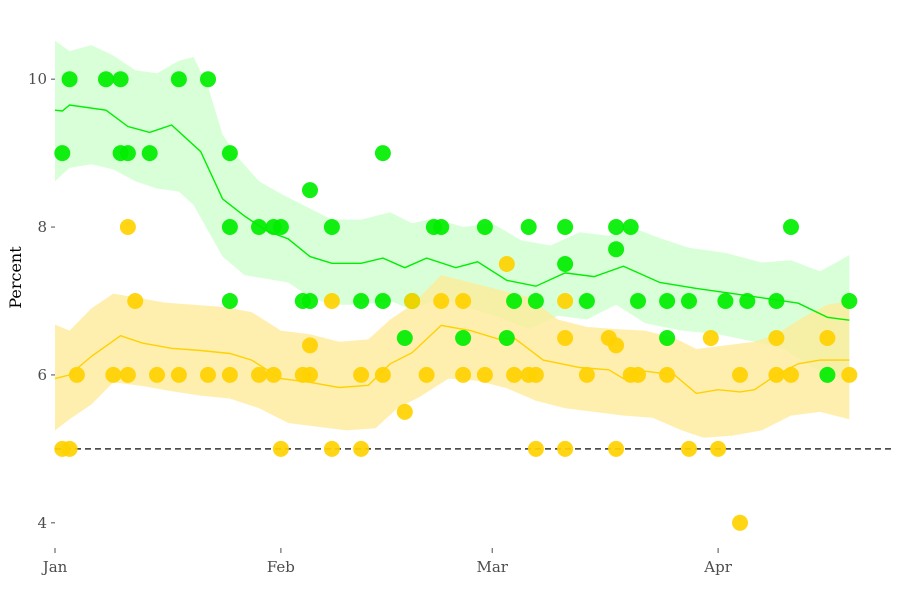 This screenshot has height=600, width=900. Describe the element at coordinates (717, 567) in the screenshot. I see `x-tick-label: Apr` at that location.